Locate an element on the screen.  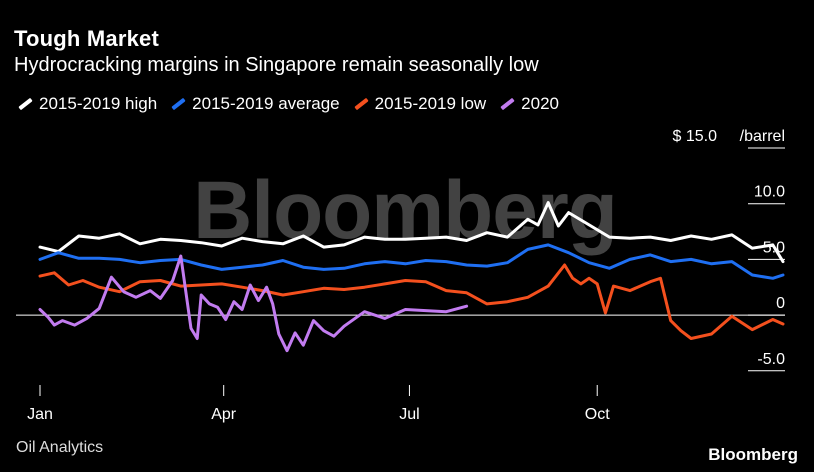
legend-item-high: 2015-2019 high is located at coordinates (87, 104).